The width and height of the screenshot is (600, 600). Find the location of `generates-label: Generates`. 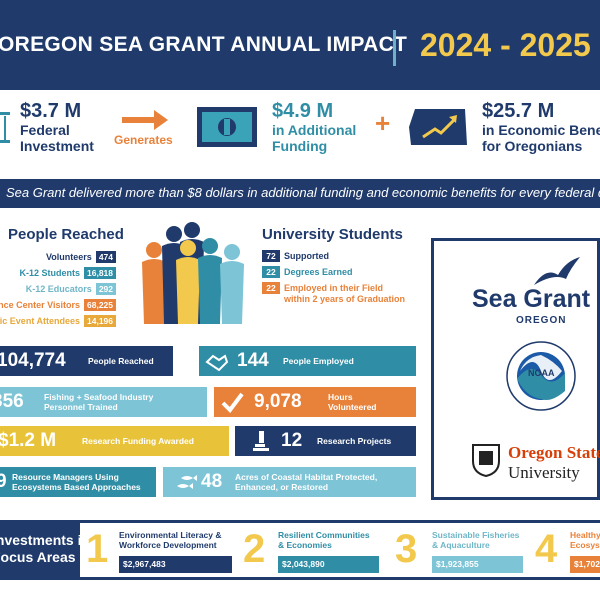

generates-label: Generates is located at coordinates (143, 140).